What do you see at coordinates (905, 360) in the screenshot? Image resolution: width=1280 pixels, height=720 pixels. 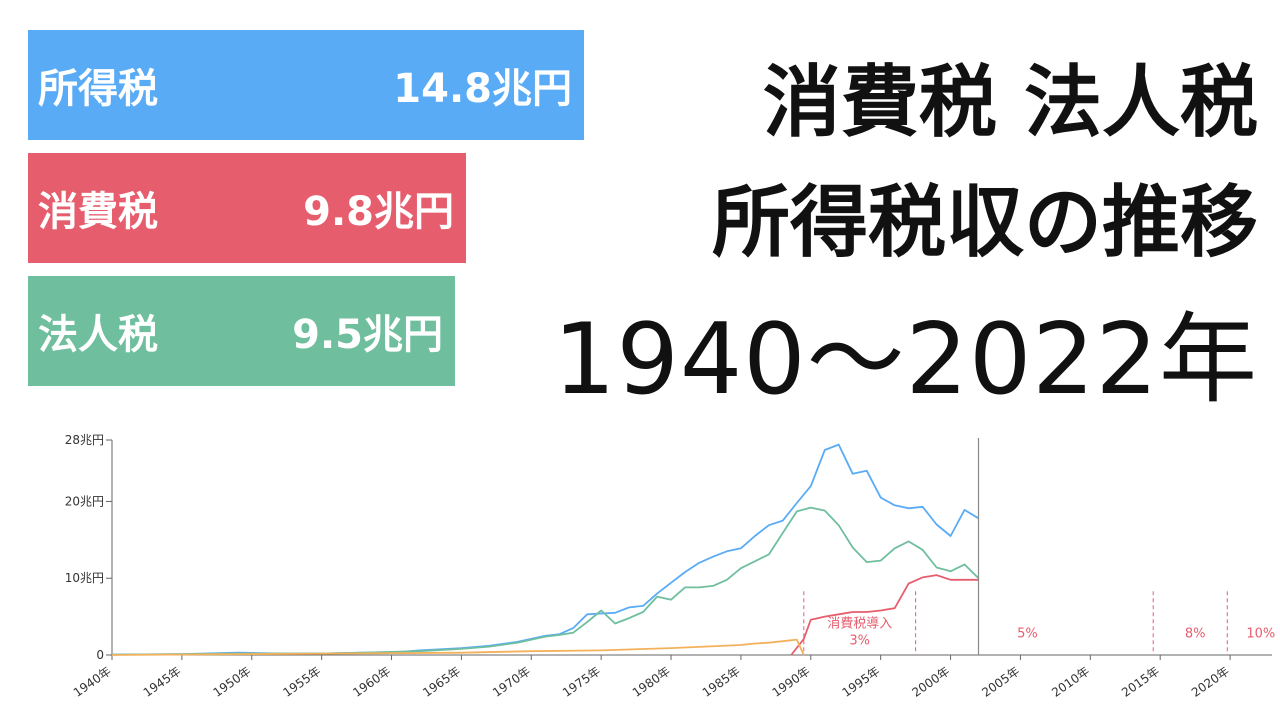 I see `title-line-3: 1940〜2022年` at bounding box center [905, 360].